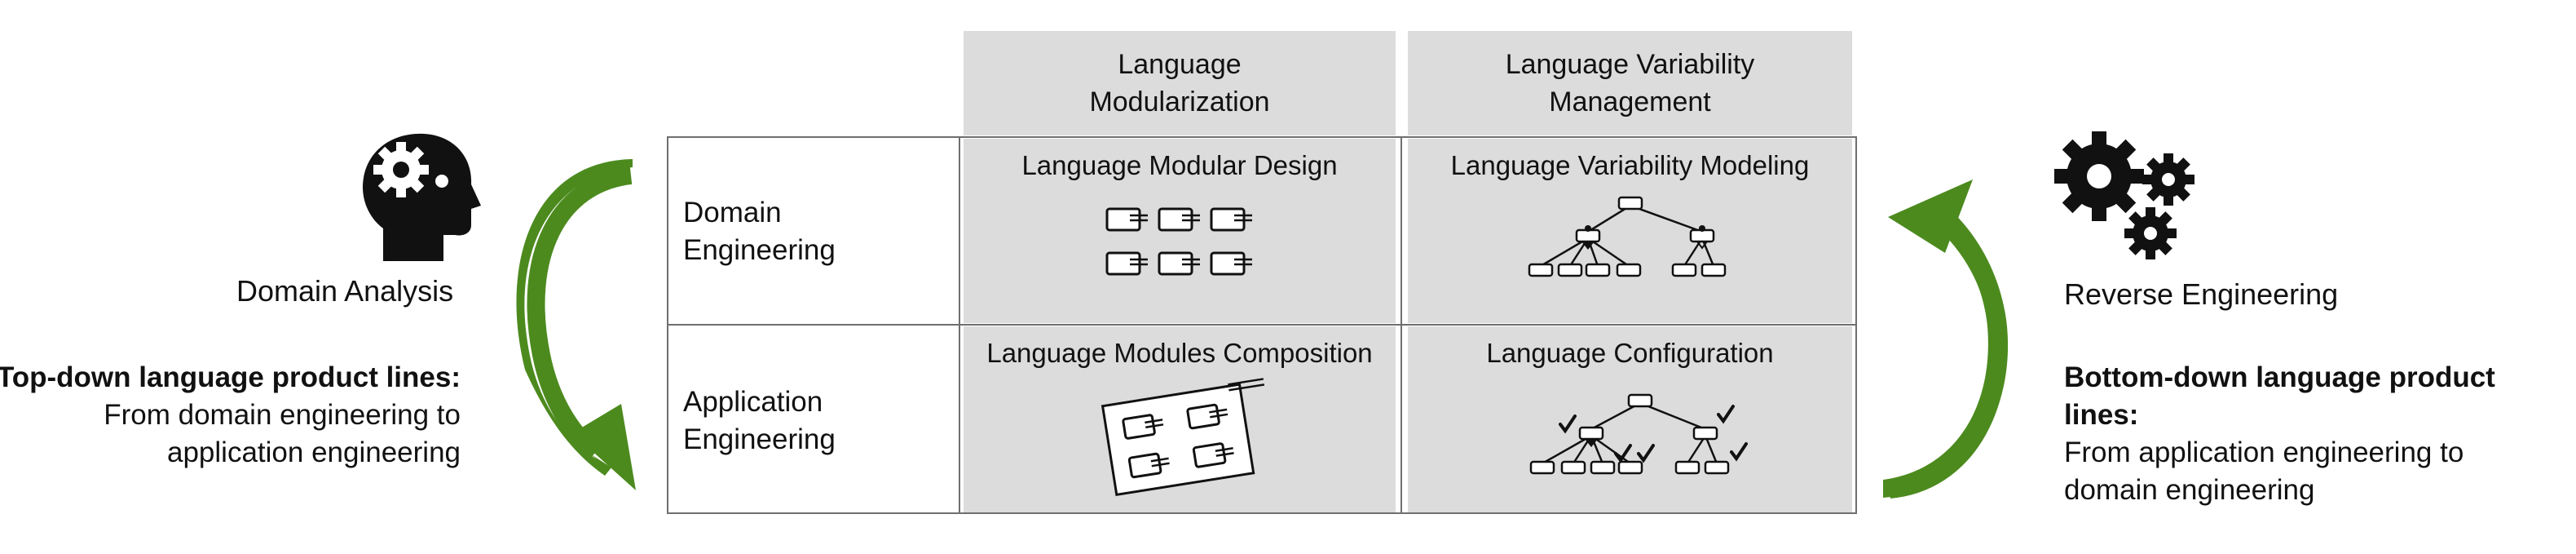 The image size is (2576, 554). What do you see at coordinates (1261, 137) in the screenshot?
I see `grid-top-line` at bounding box center [1261, 137].